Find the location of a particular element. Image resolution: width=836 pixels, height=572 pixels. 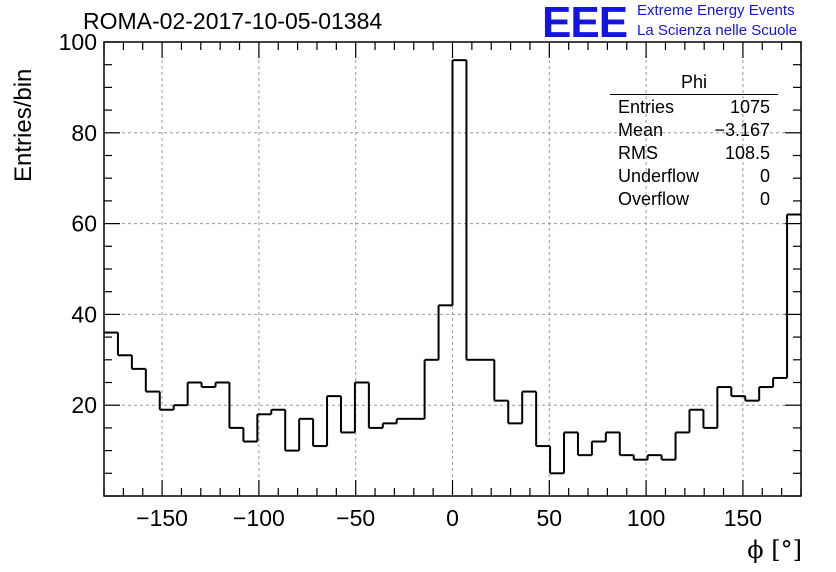

stats-label: Mean is located at coordinates (641, 130).